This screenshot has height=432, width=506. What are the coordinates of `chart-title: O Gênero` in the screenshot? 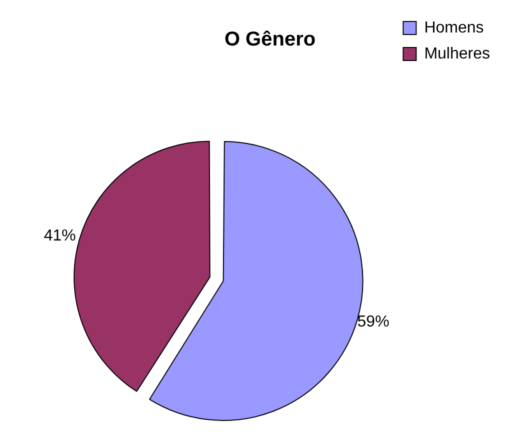 It's located at (270, 39).